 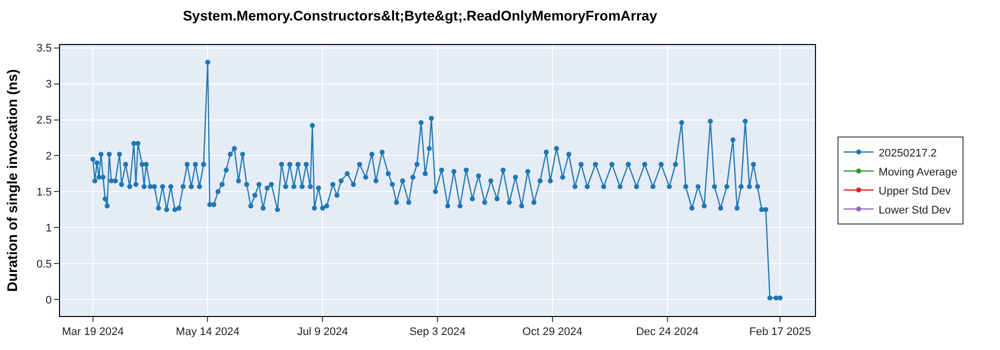 What do you see at coordinates (49, 300) in the screenshot?
I see `y-tick-label: 0` at bounding box center [49, 300].